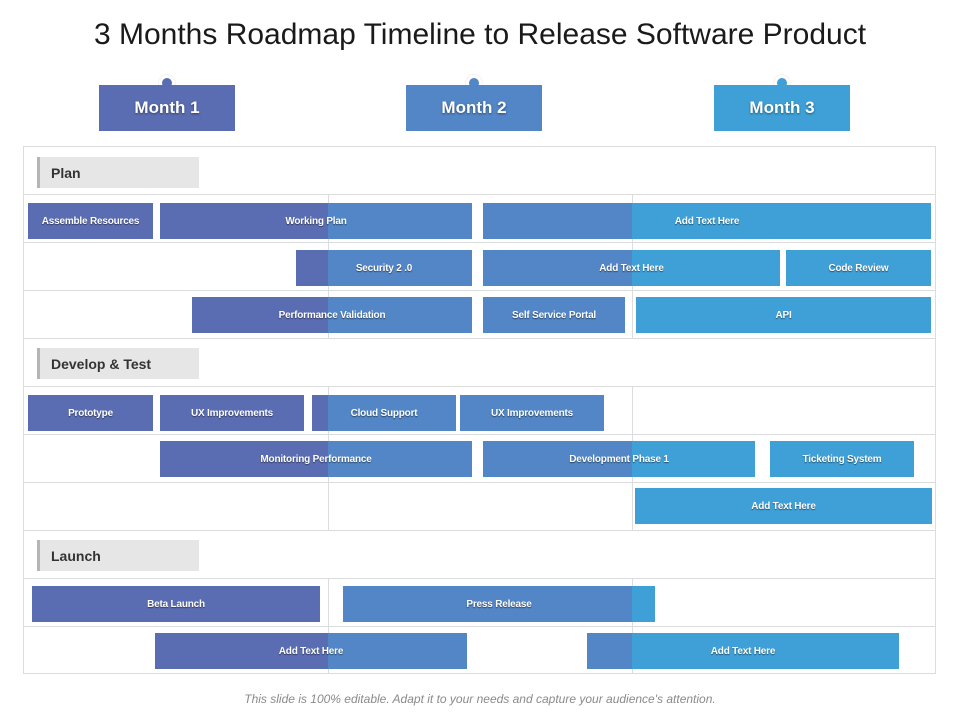  What do you see at coordinates (474, 108) in the screenshot?
I see `month-2-header: Month 2` at bounding box center [474, 108].